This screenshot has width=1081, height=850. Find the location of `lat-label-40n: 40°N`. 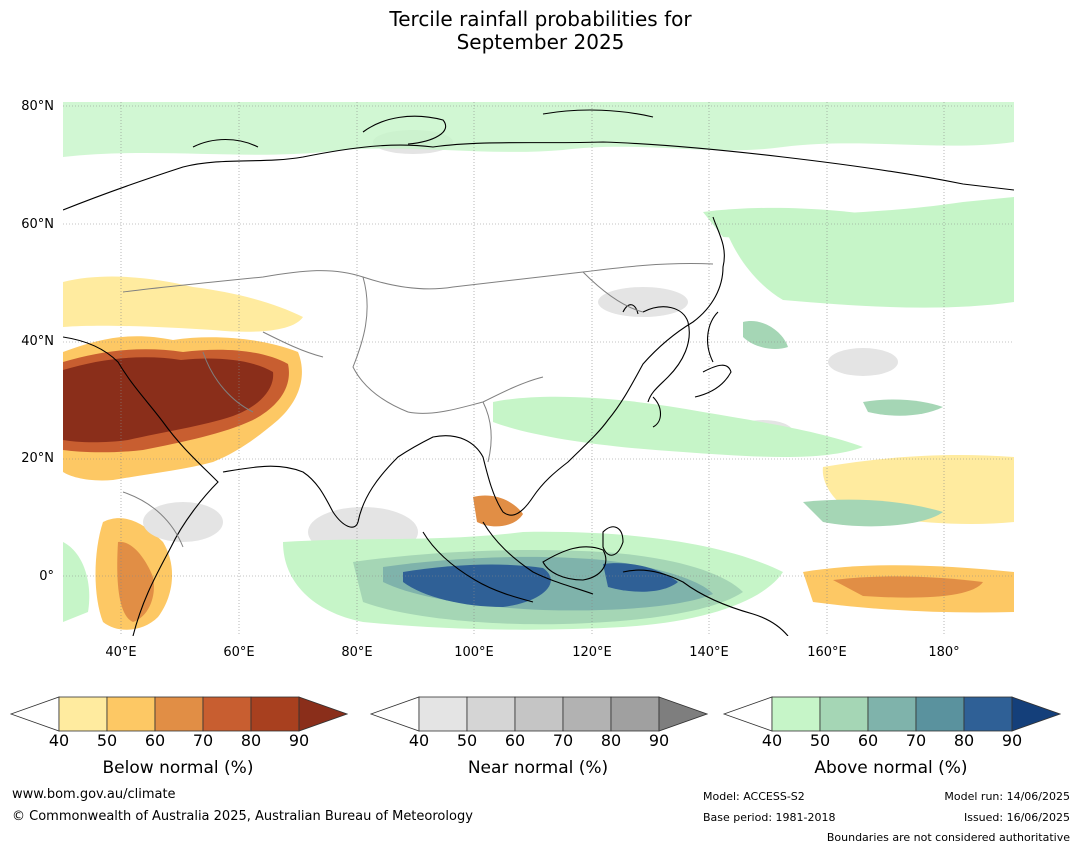

lat-label-40n: 40°N is located at coordinates (37, 341).